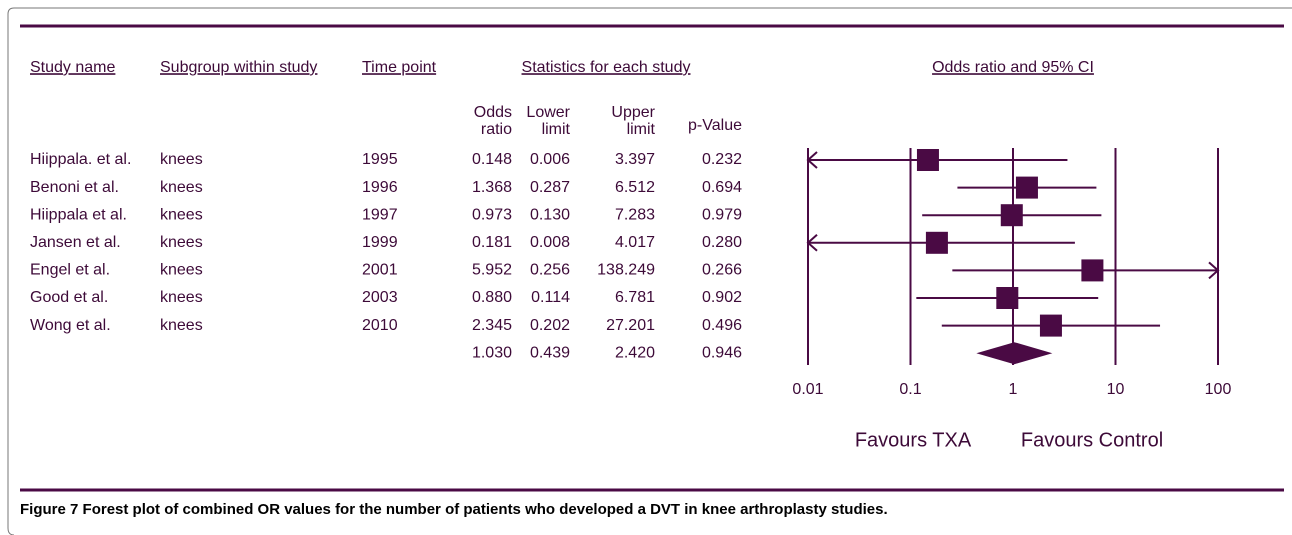  What do you see at coordinates (1013, 389) in the screenshot?
I see `x-tick-label: 1` at bounding box center [1013, 389].